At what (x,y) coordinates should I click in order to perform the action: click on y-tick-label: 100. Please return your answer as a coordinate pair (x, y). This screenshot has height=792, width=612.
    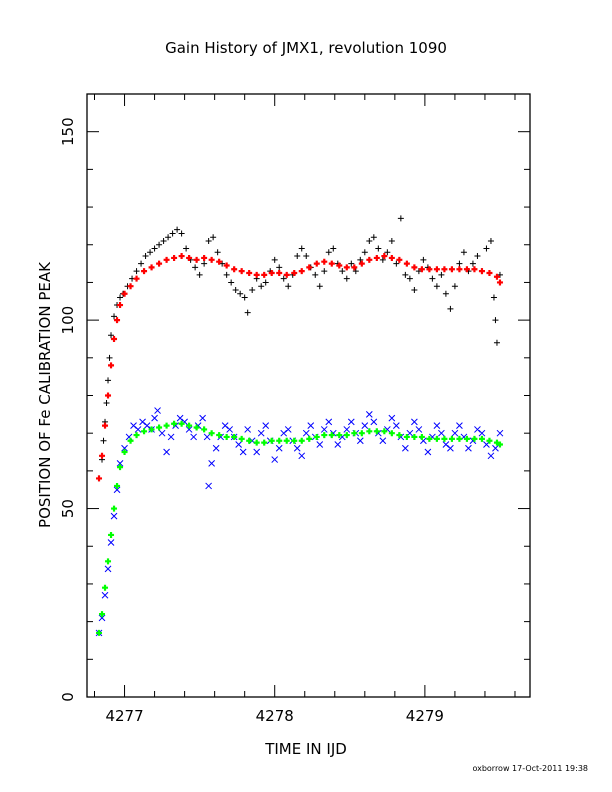
    Looking at the image, I should click on (68, 320).